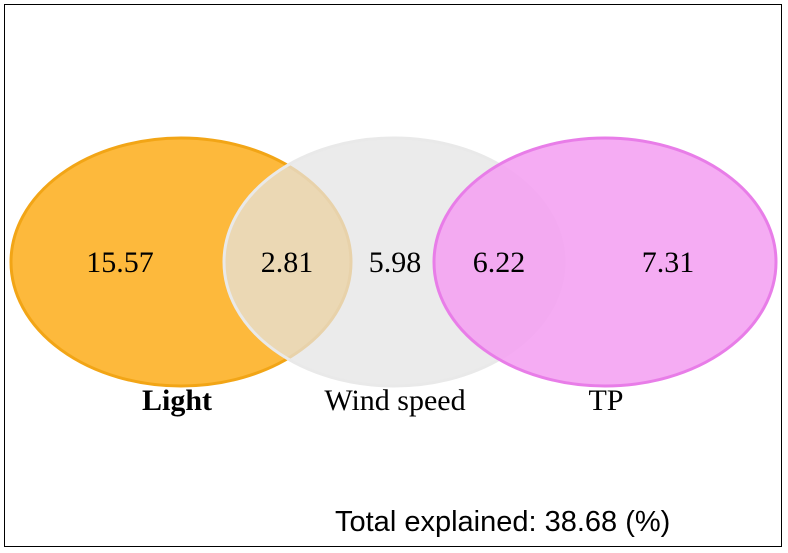 The image size is (788, 553). Describe the element at coordinates (394, 400) in the screenshot. I see `label-wind-speed: Wind speed` at that location.